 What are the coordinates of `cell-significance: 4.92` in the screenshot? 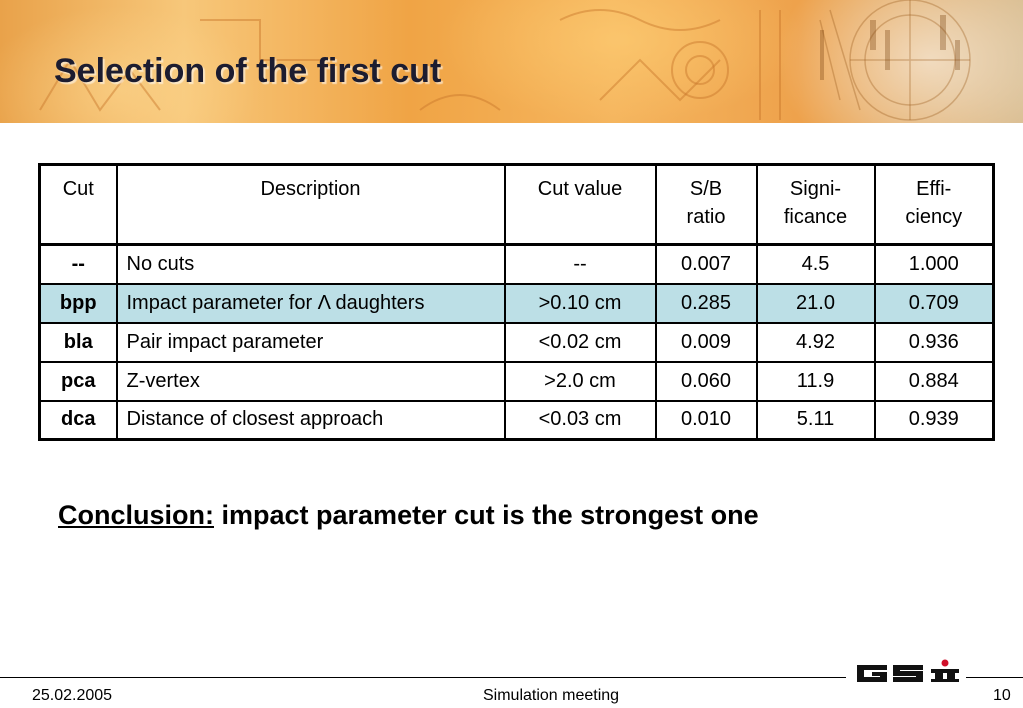 It's located at (815, 342).